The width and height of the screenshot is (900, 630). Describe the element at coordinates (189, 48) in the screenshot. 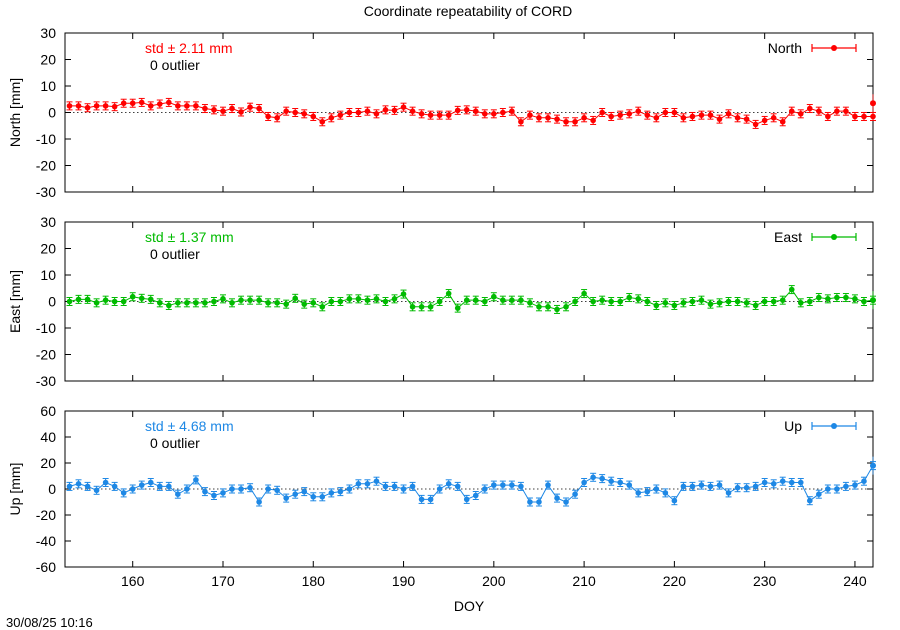

I see `std-annotation: std ± 2.11 mm` at that location.